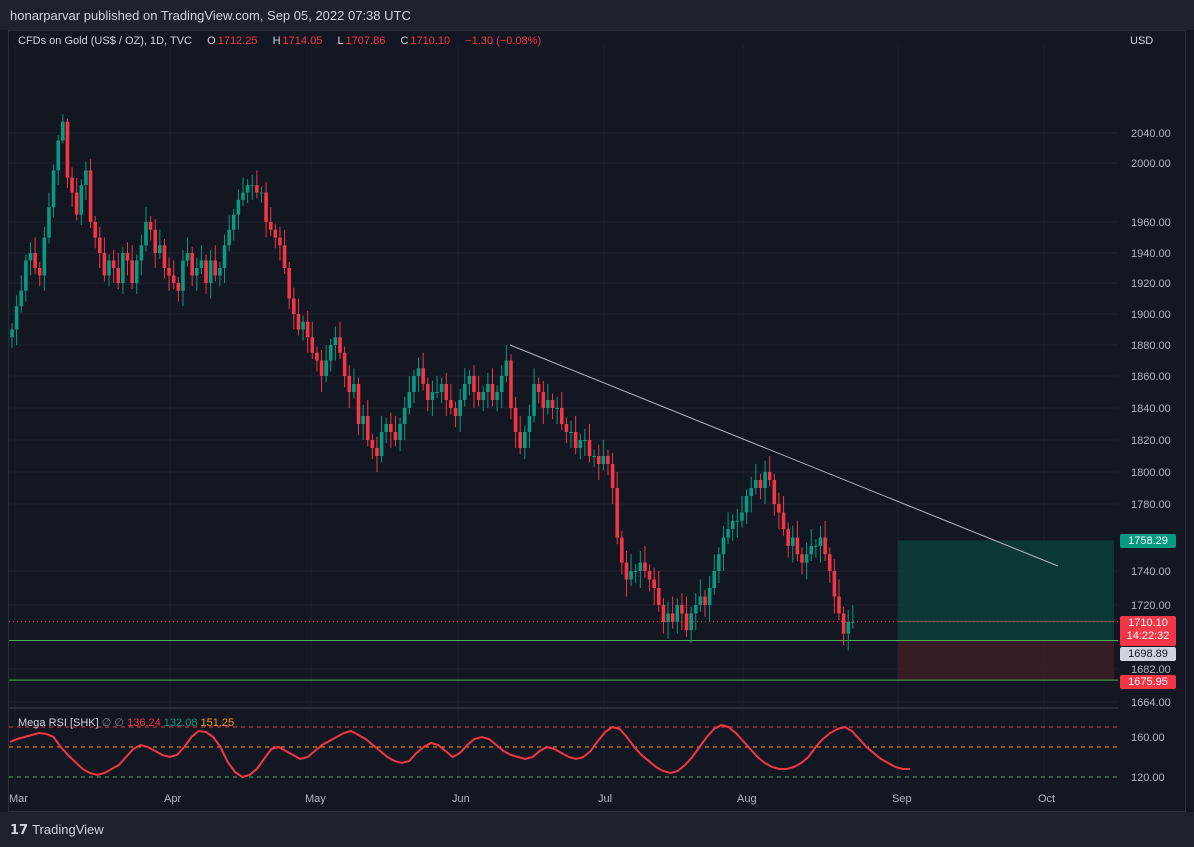 This screenshot has width=1194, height=847. What do you see at coordinates (119, 723) in the screenshot?
I see `settings-icon: ∅` at bounding box center [119, 723].